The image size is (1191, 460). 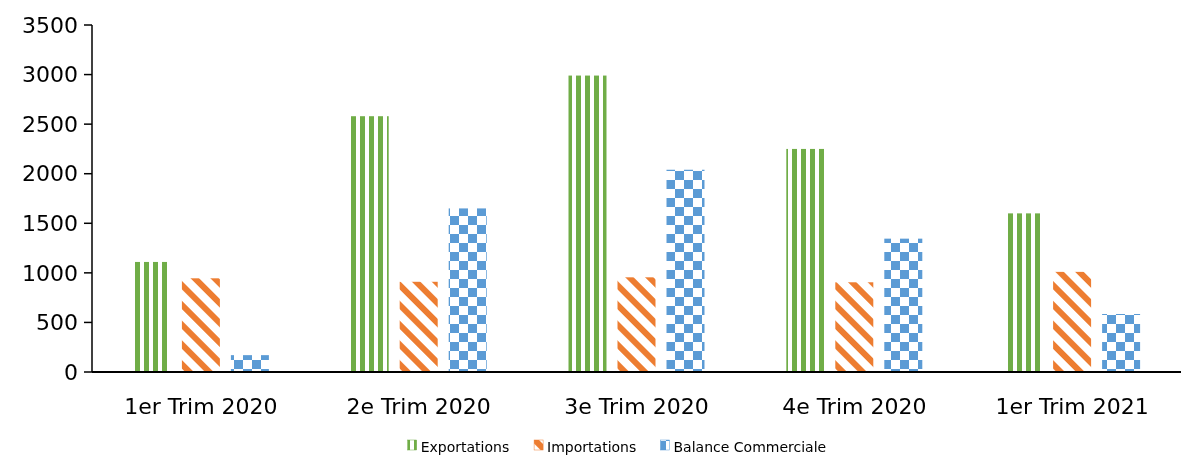 I want to click on y-tick-label: 3500, so click(x=50, y=25).